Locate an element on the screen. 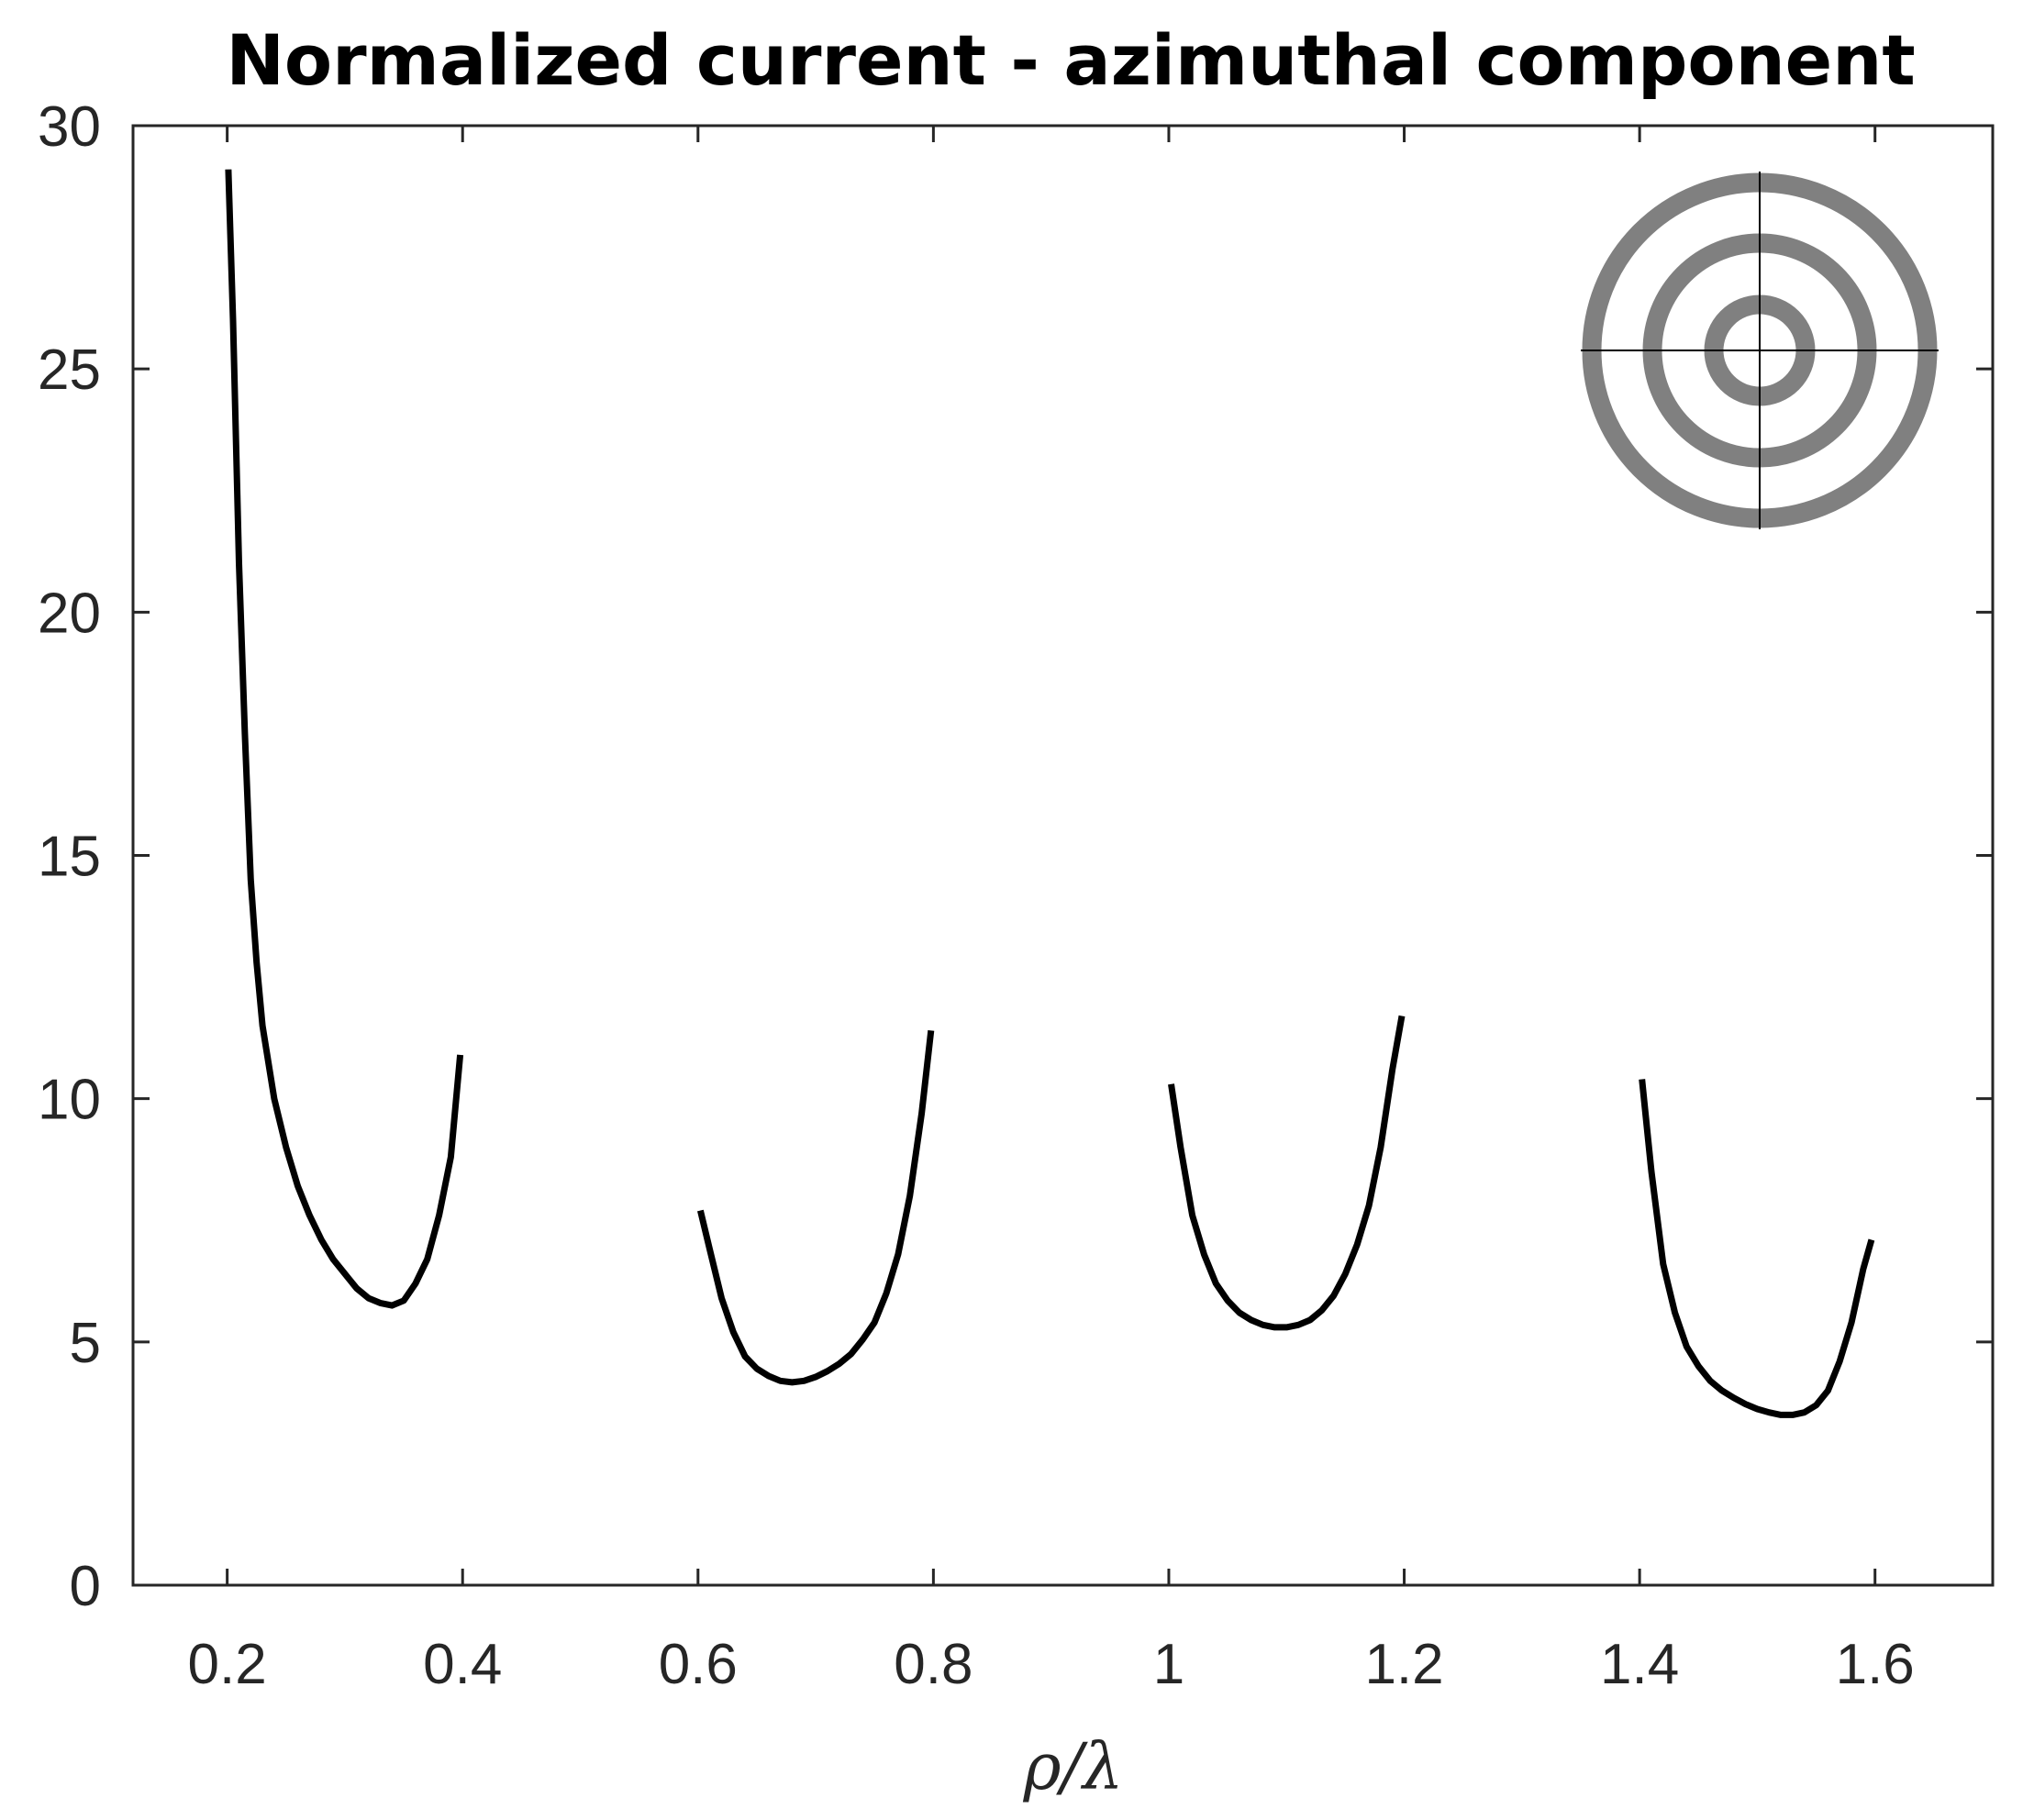  y-tick-label: 20 is located at coordinates (70, 613).